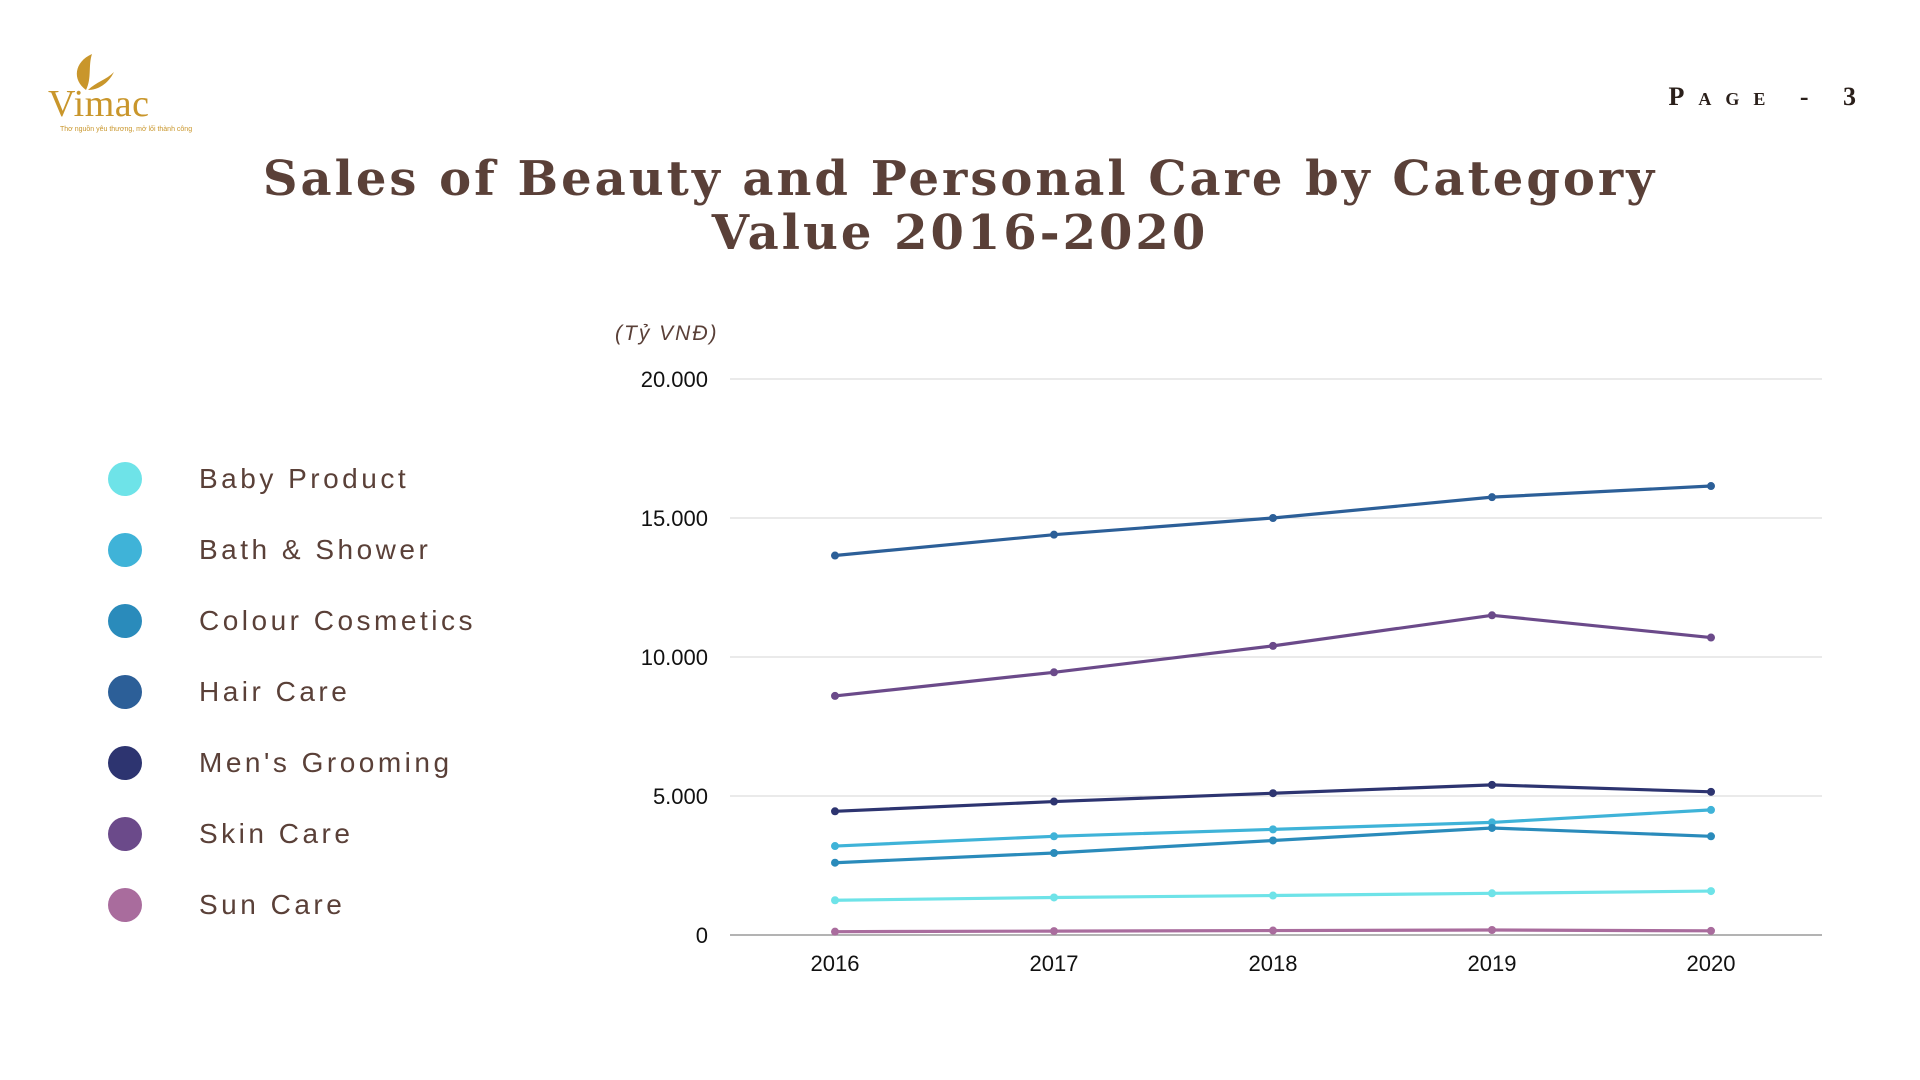 The image size is (1920, 1080). Describe the element at coordinates (337, 620) in the screenshot. I see `legend-label: Colour Cosmetics` at that location.